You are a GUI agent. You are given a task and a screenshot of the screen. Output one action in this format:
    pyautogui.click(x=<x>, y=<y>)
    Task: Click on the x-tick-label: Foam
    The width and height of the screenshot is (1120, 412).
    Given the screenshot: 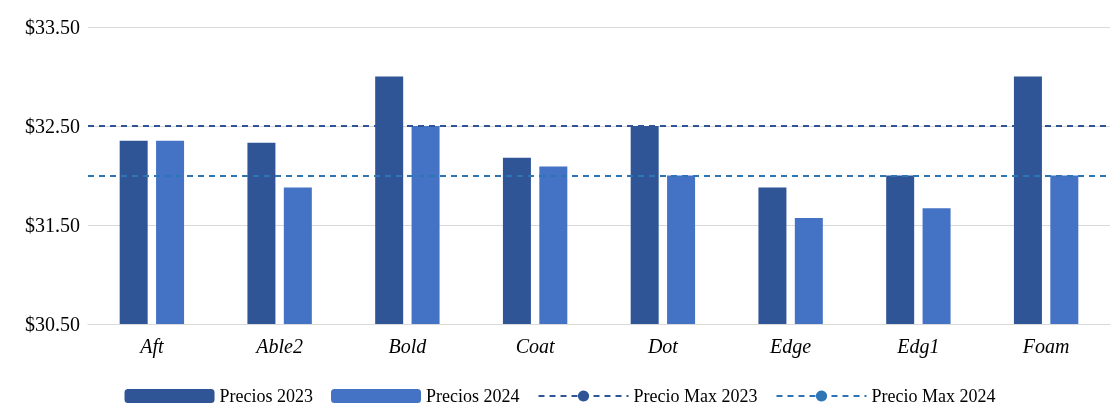 What is the action you would take?
    pyautogui.click(x=1045, y=346)
    